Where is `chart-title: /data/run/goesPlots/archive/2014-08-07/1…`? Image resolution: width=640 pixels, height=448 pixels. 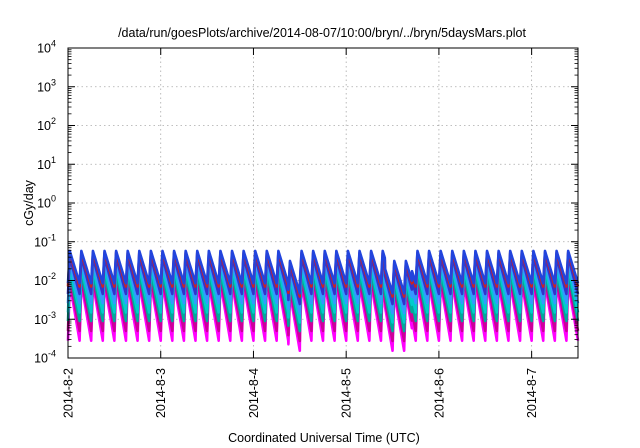
chart-title: /data/run/goesPlots/archive/2014-08-07/1… is located at coordinates (322, 33).